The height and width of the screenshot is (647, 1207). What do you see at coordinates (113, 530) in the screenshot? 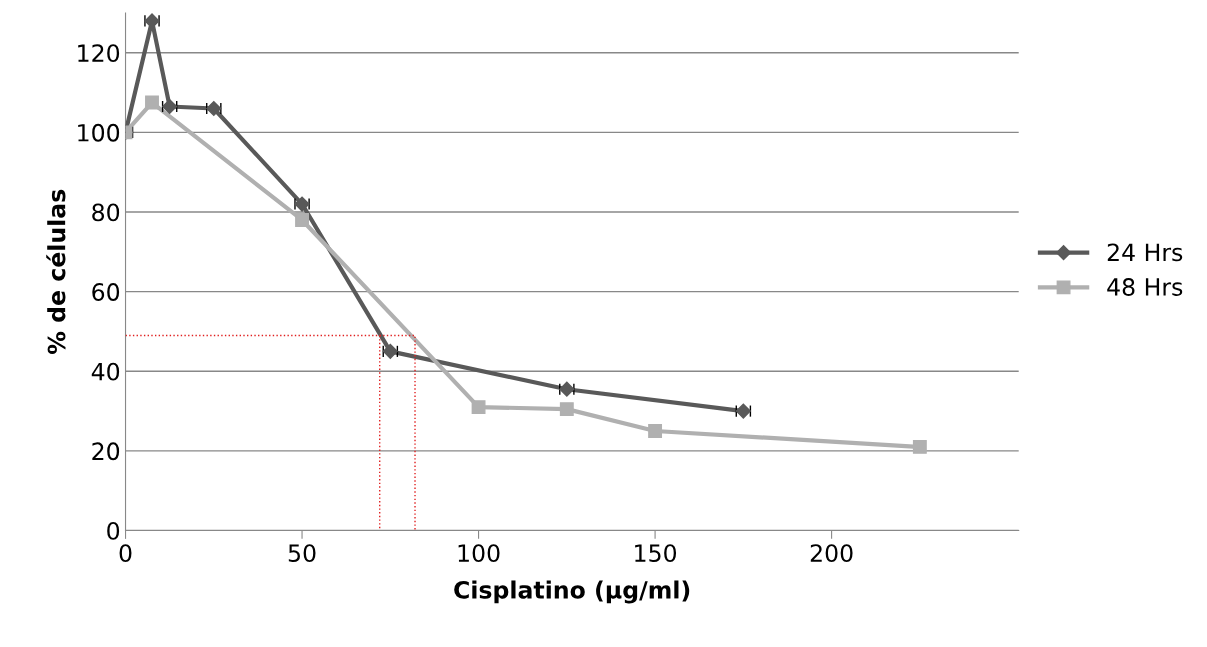
I see `y-tick-label: 0` at bounding box center [113, 530].